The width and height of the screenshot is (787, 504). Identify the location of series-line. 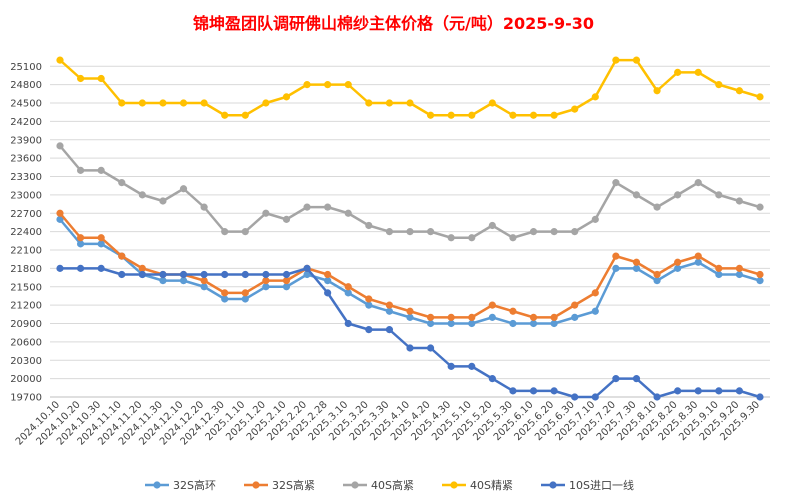
(410, 87).